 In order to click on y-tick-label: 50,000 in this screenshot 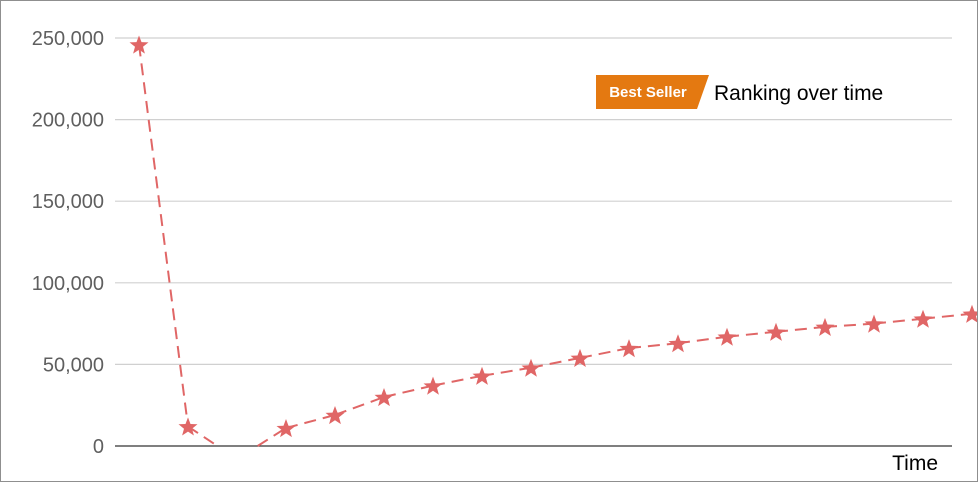, I will do `click(73, 365)`.